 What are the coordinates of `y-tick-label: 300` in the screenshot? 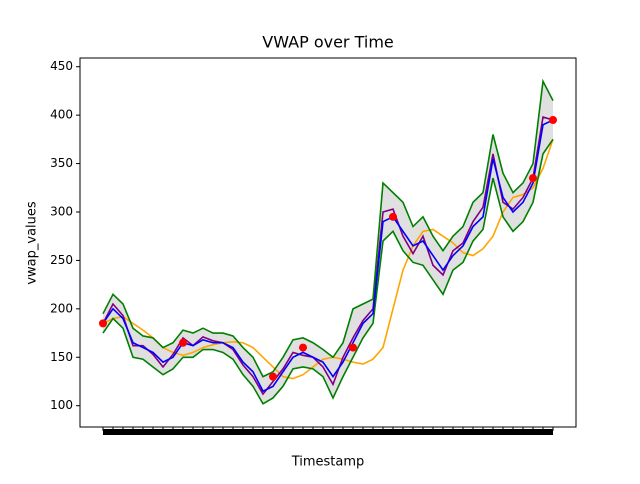 It's located at (61, 211).